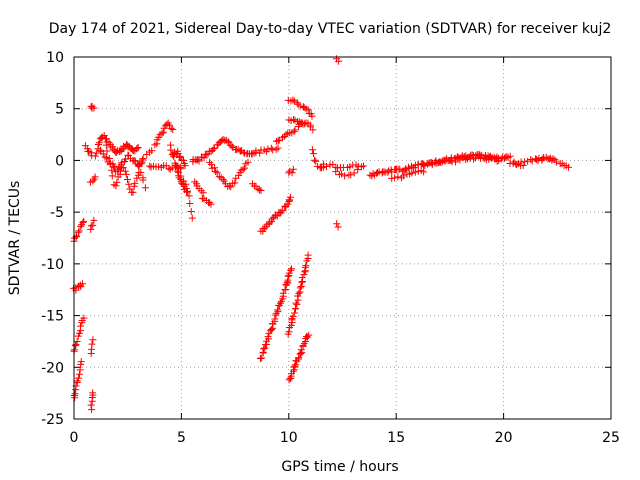 The image size is (640, 480). I want to click on y-tick-label: 10, so click(55, 58).